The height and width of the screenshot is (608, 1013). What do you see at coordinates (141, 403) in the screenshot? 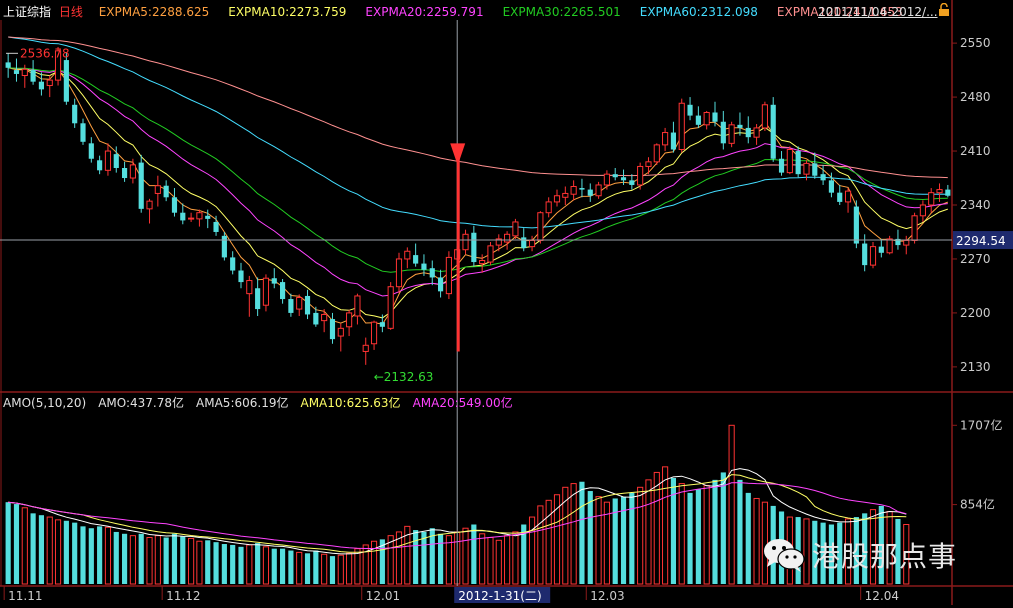
I see `volume-legend-item: AMO:437.78亿` at bounding box center [141, 403].